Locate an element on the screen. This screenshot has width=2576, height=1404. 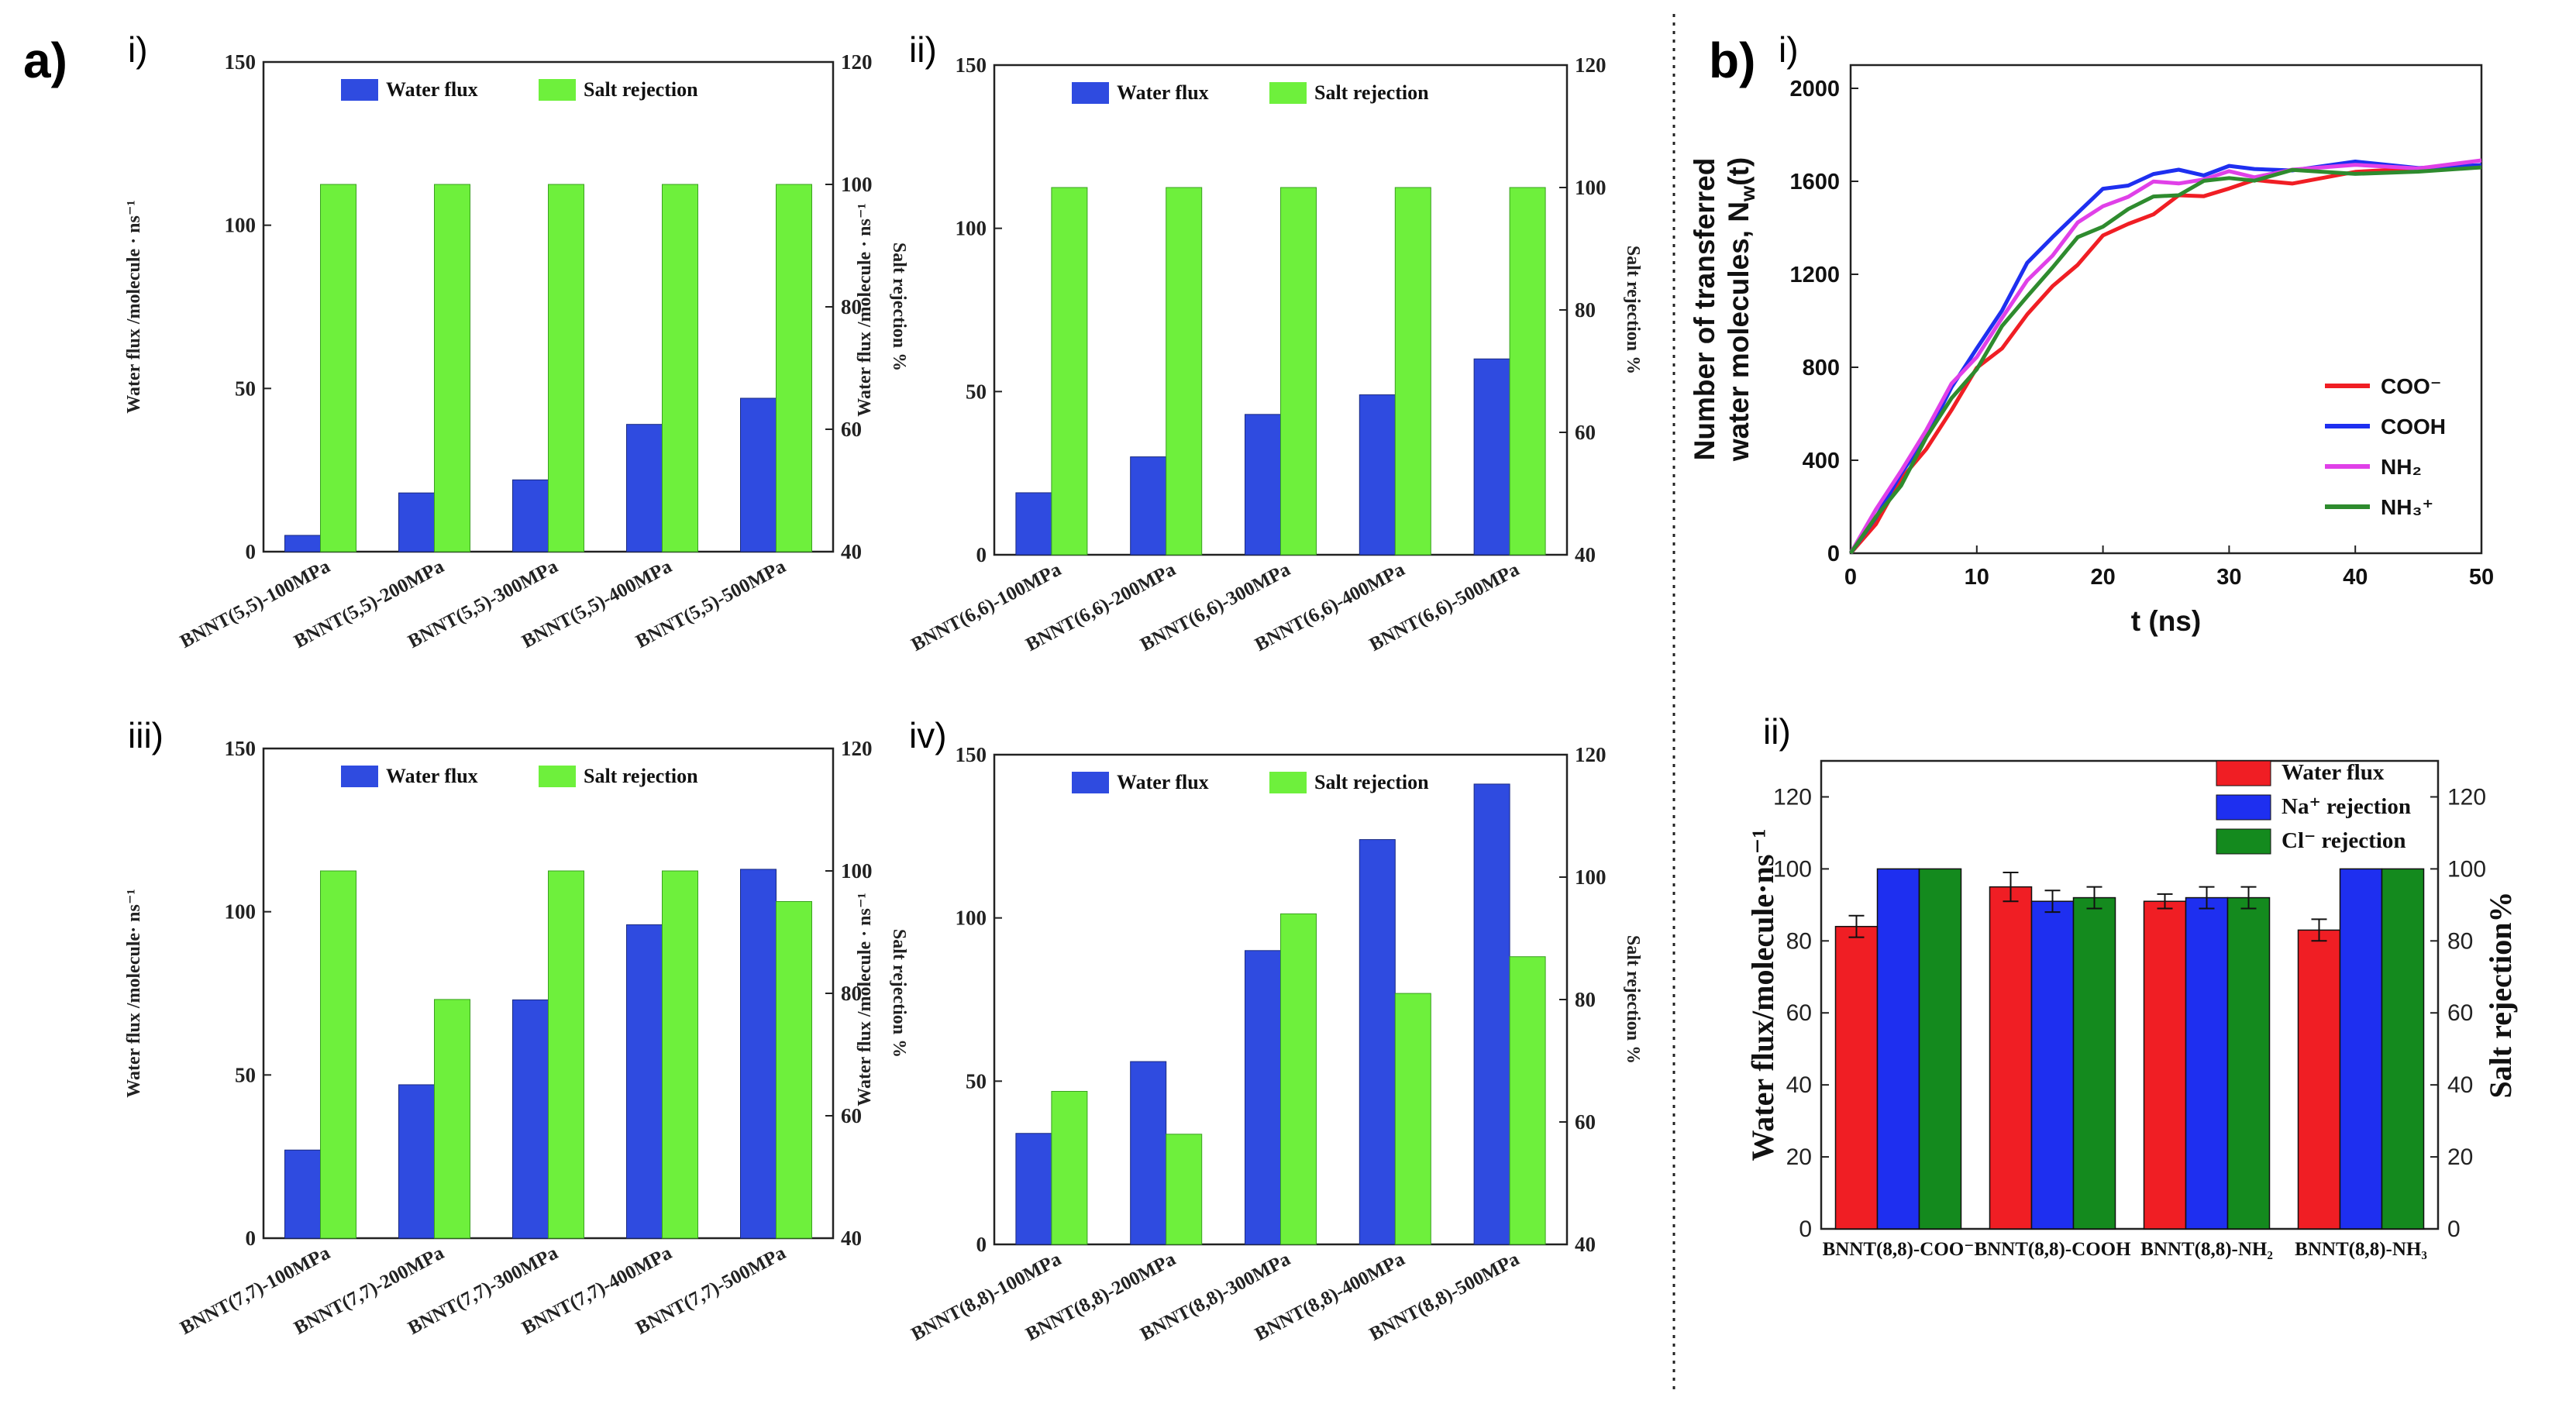
panel-b-label: b) is located at coordinates (1732, 60).